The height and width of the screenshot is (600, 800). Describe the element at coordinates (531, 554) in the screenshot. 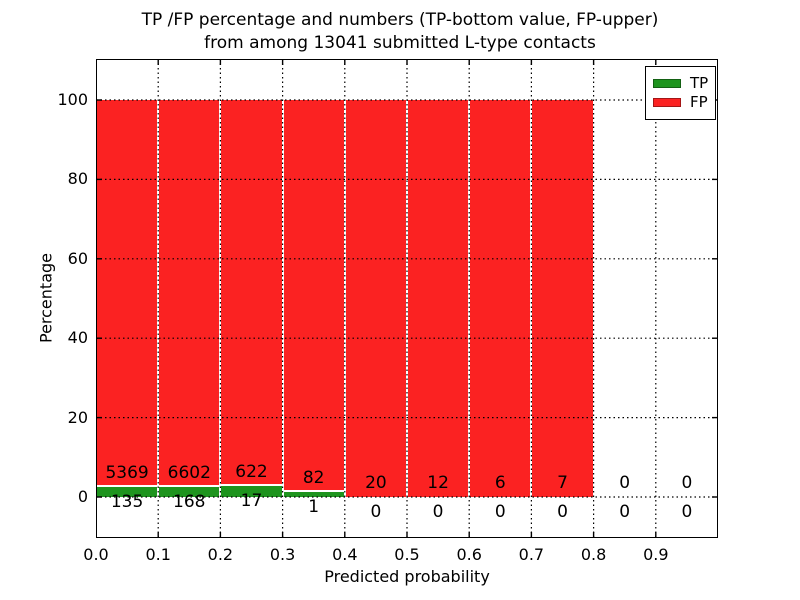

I see `x-tick-label: 0.7` at that location.